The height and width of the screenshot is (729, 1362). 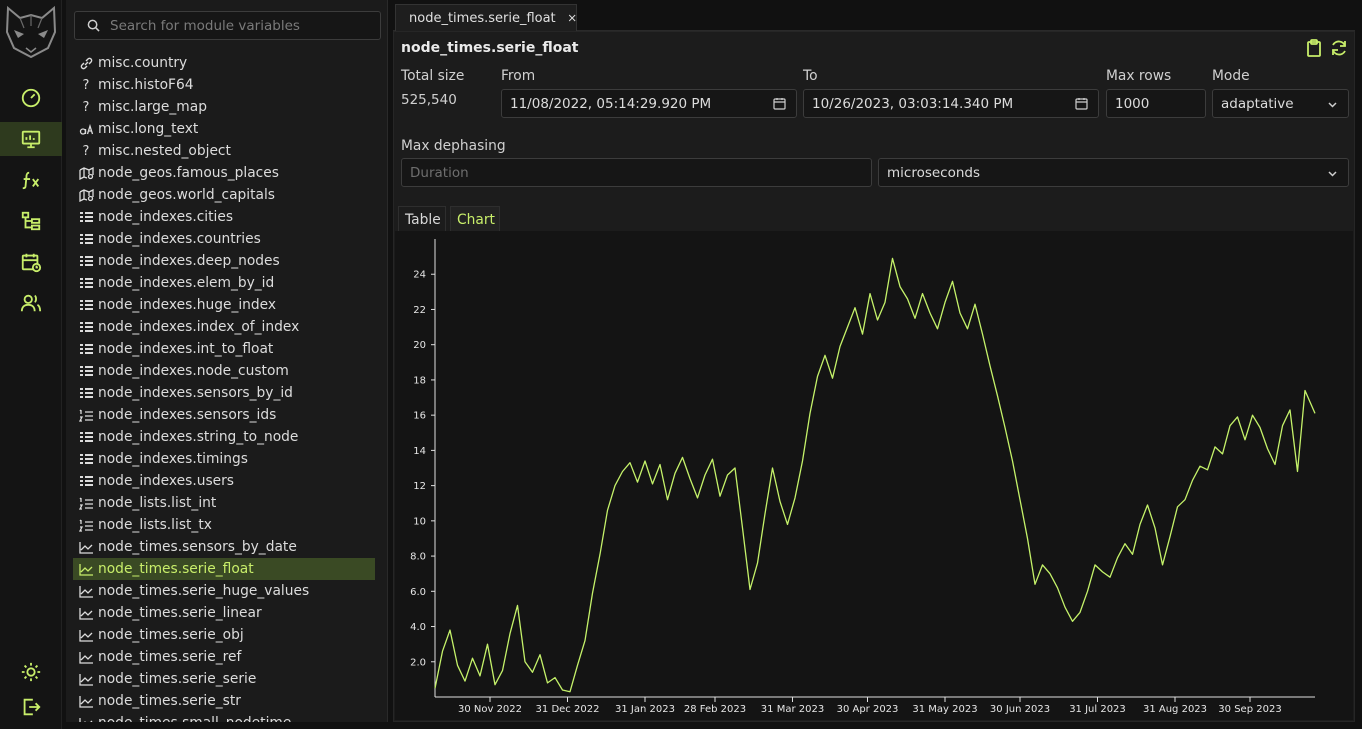 What do you see at coordinates (224, 283) in the screenshot?
I see `sidebar-item-node-indexes-elem-by-id: node_indexes.elem_by_id` at bounding box center [224, 283].